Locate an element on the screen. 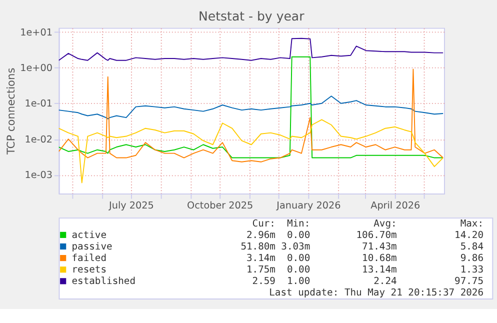 The height and width of the screenshot is (323, 497). legend-label: passive is located at coordinates (92, 246).